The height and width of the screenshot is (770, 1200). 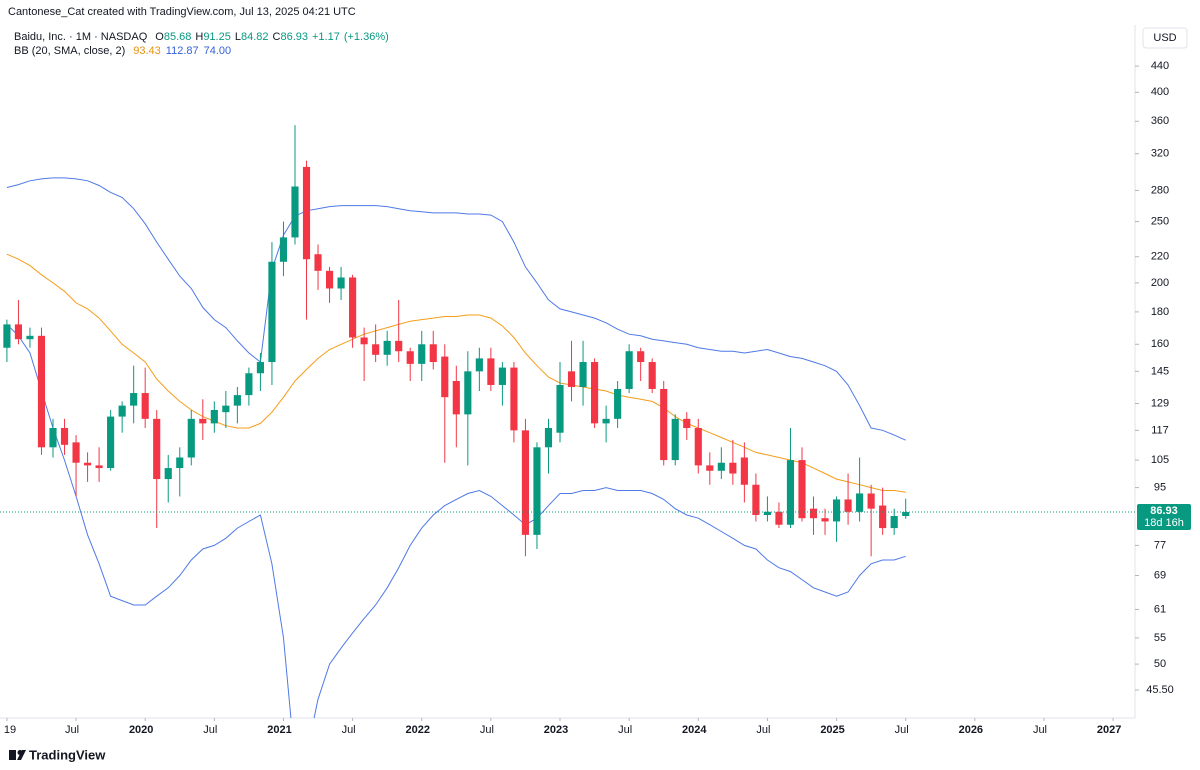 I want to click on y-tick-label: 50, so click(x=1160, y=664).